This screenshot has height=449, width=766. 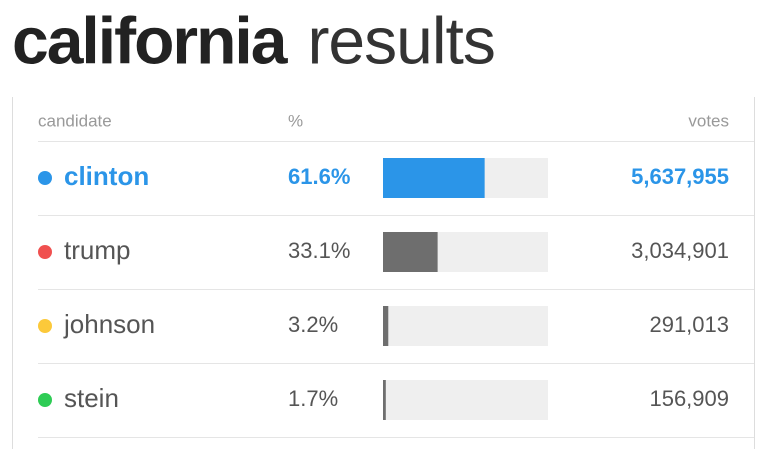 What do you see at coordinates (319, 176) in the screenshot?
I see `percent-label: 61.6%` at bounding box center [319, 176].